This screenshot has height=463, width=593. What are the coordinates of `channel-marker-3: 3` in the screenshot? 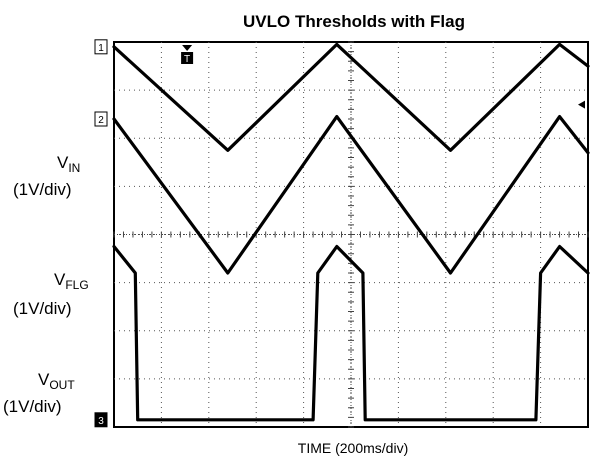 It's located at (101, 420).